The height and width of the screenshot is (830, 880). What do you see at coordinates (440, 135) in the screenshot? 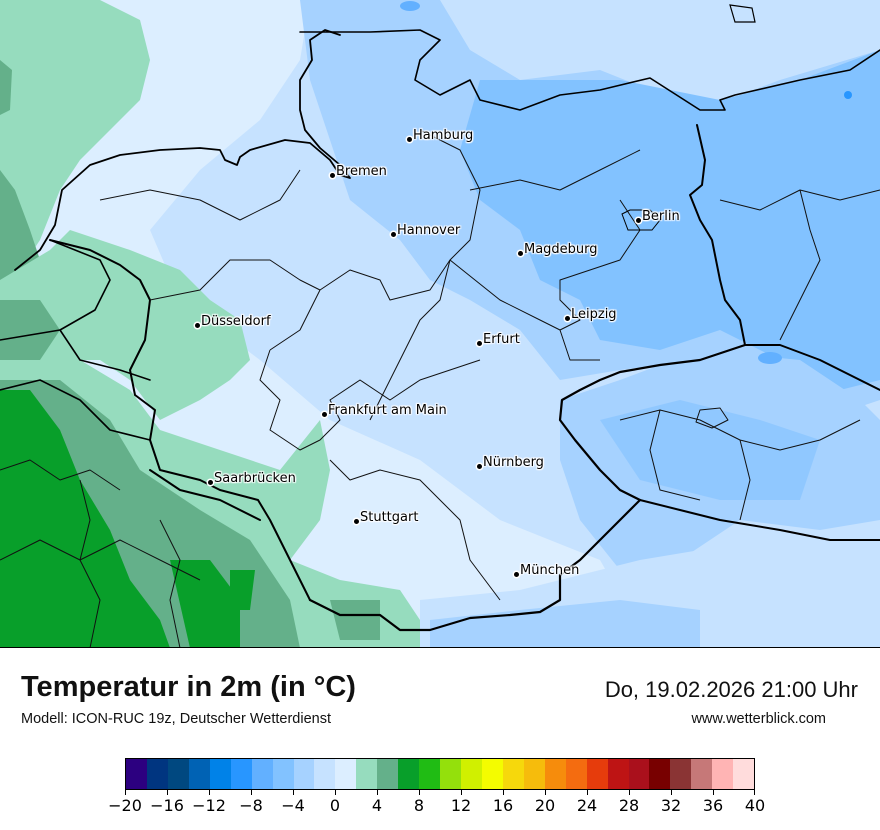
I see `city-label-hamburg: Hamburg` at bounding box center [440, 135].